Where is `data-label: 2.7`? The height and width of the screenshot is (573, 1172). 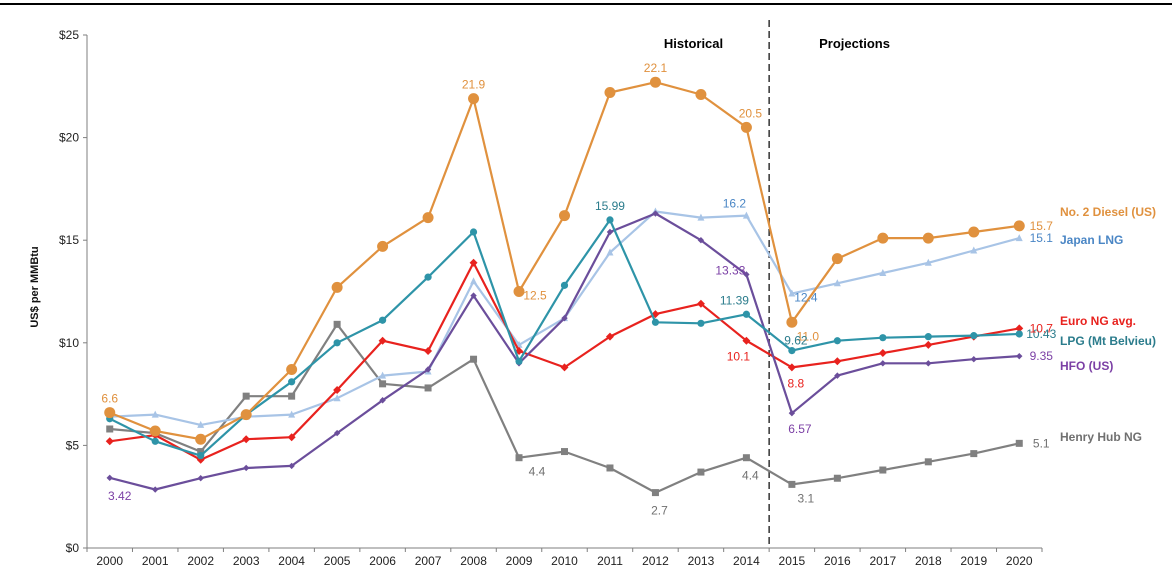 data-label: 2.7 is located at coordinates (659, 511).